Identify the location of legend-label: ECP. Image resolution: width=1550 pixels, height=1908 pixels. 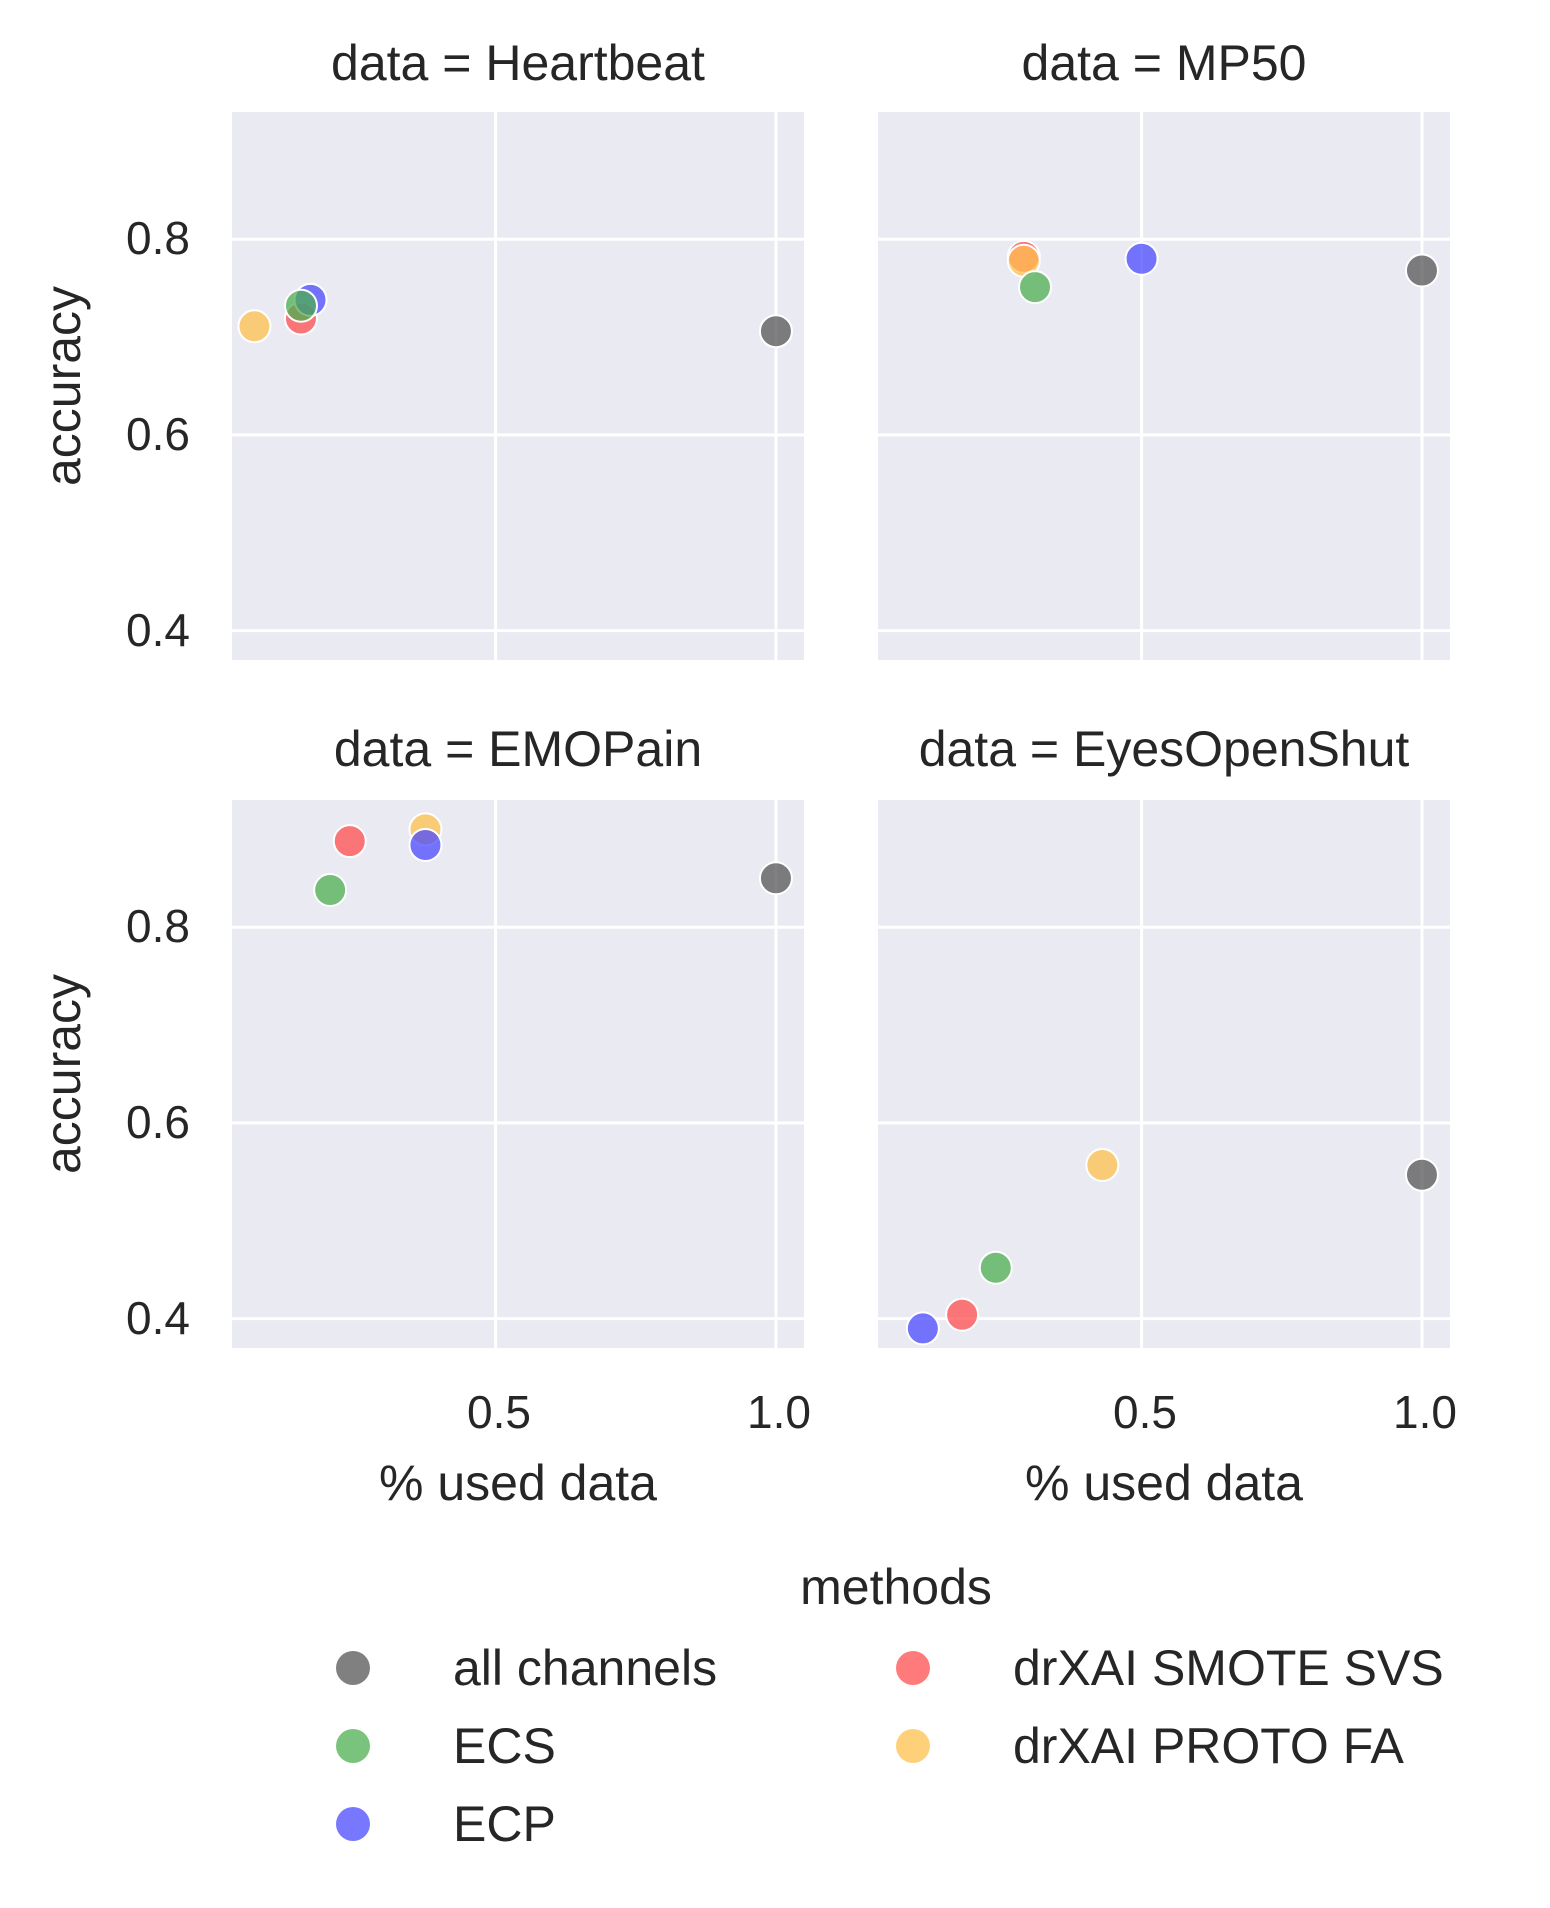
(504, 1824).